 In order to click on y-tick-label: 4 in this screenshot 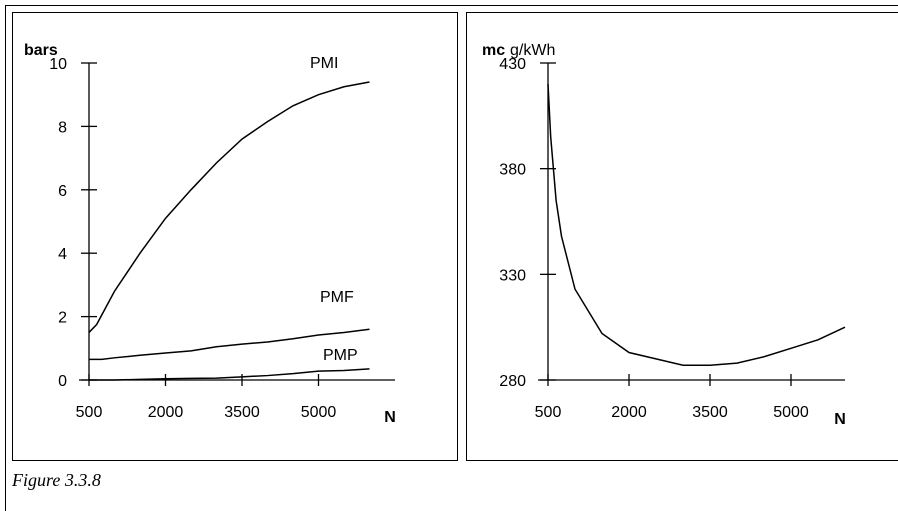, I will do `click(62, 254)`.